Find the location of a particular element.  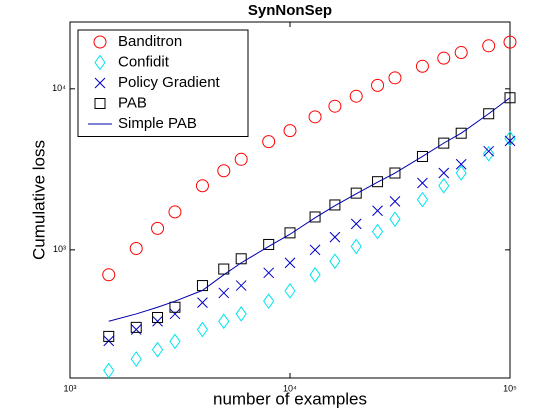

legend-label: Banditron is located at coordinates (150, 41).